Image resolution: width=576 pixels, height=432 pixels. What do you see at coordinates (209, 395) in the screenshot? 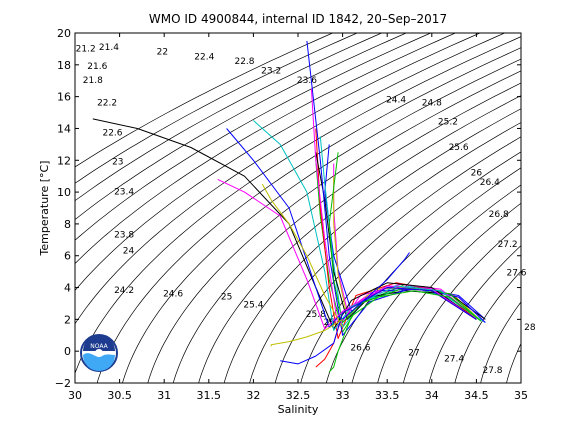
I see `x-tick-label-3: 31.5` at bounding box center [209, 395].